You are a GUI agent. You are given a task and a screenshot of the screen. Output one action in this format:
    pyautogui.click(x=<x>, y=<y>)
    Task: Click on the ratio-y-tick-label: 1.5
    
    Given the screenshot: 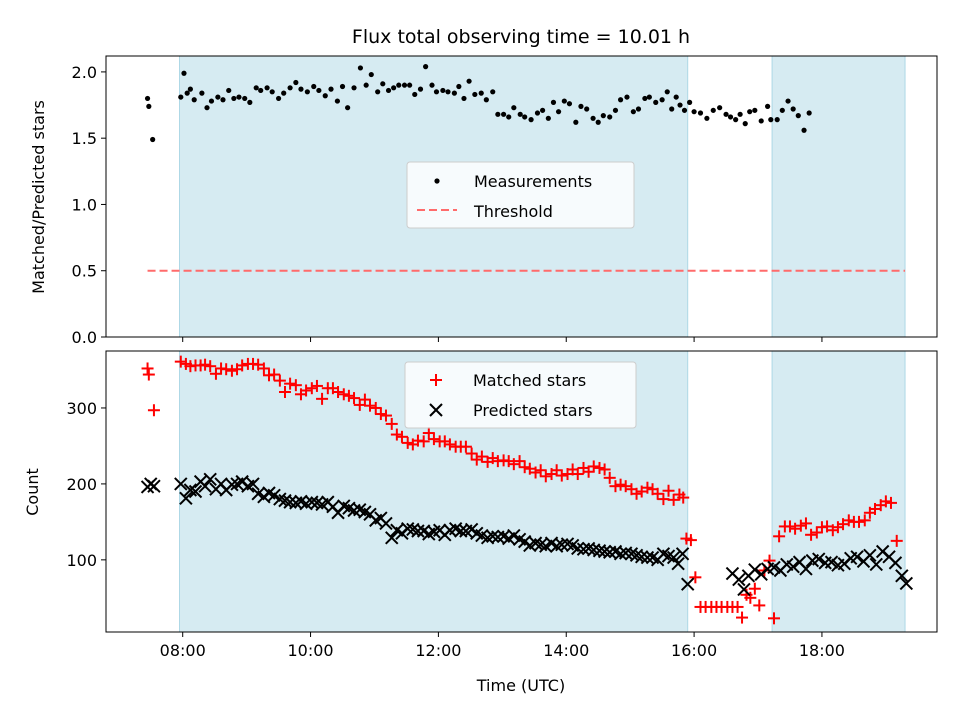 What is the action you would take?
    pyautogui.click(x=84, y=138)
    